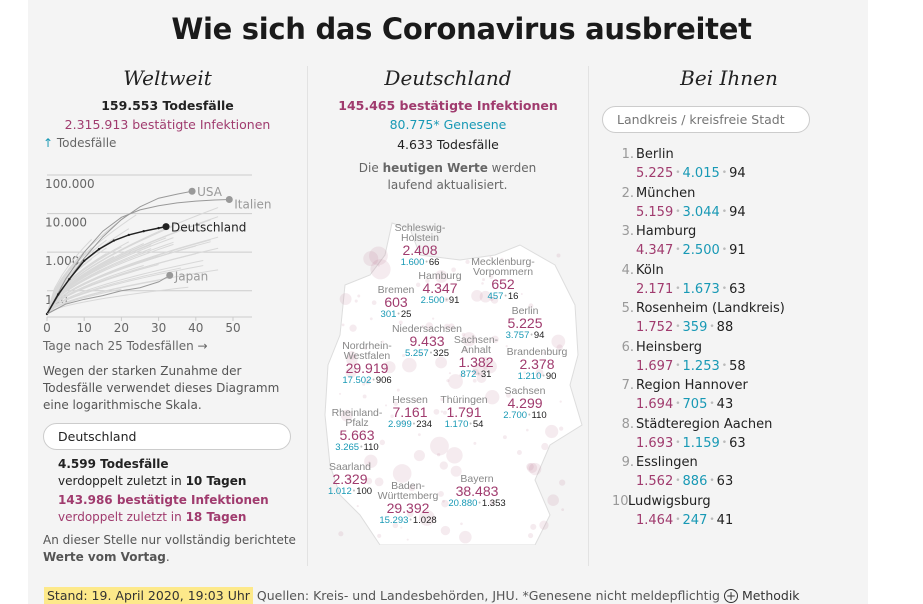 This screenshot has width=923, height=604. Describe the element at coordinates (432, 301) in the screenshot. I see `state-recovered: 2.500` at that location.